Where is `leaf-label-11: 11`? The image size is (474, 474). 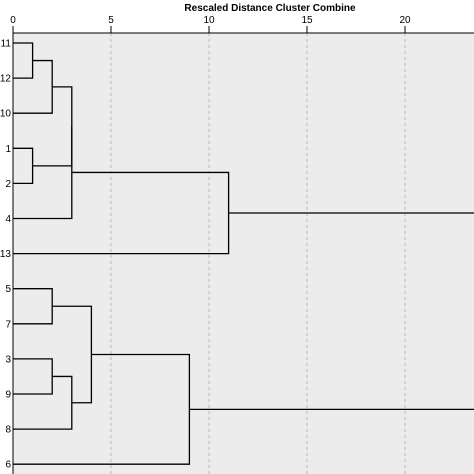 leaf-label-11: 11 is located at coordinates (6, 44).